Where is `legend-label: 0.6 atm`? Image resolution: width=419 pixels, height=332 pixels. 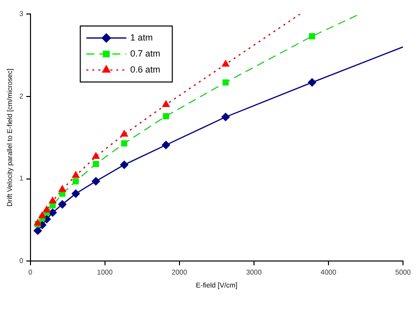 legend-label: 0.6 atm is located at coordinates (145, 69).